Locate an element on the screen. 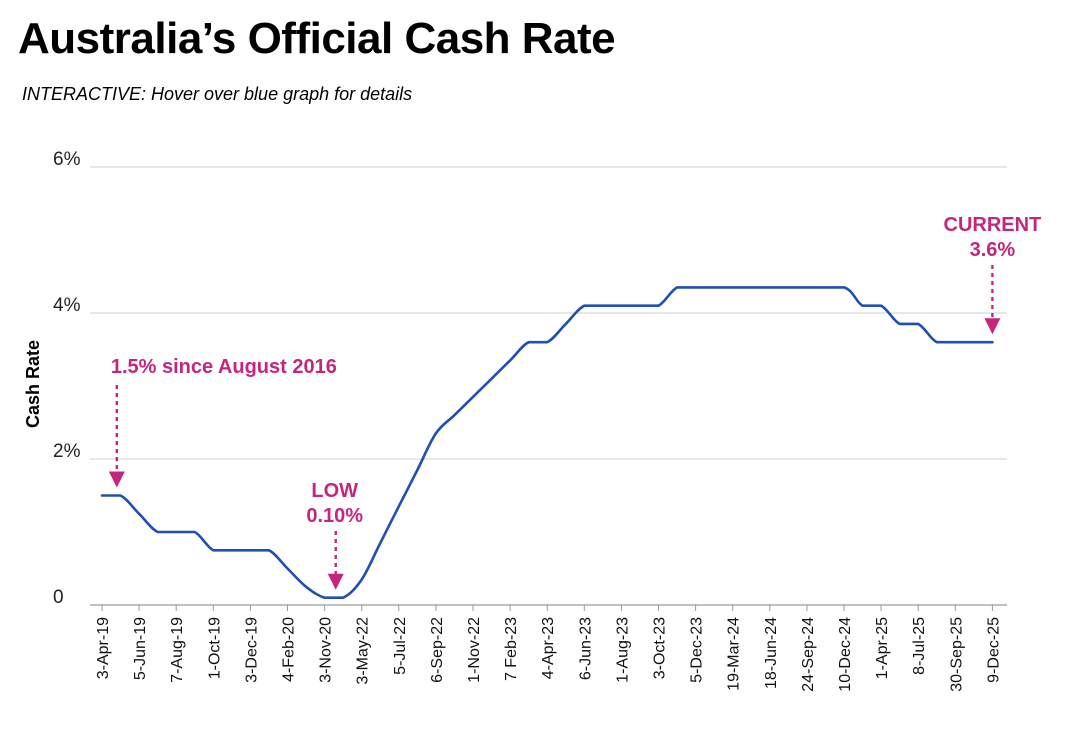 Image resolution: width=1080 pixels, height=744 pixels. y-tick-label: 0 is located at coordinates (58, 597).